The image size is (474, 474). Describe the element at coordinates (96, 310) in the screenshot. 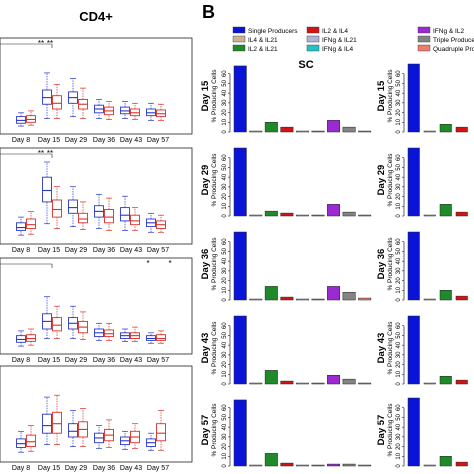

I see `box-row: Day 8 Day 15 Day 29 Day 36 Day 43 Day 57 * *` at that location.